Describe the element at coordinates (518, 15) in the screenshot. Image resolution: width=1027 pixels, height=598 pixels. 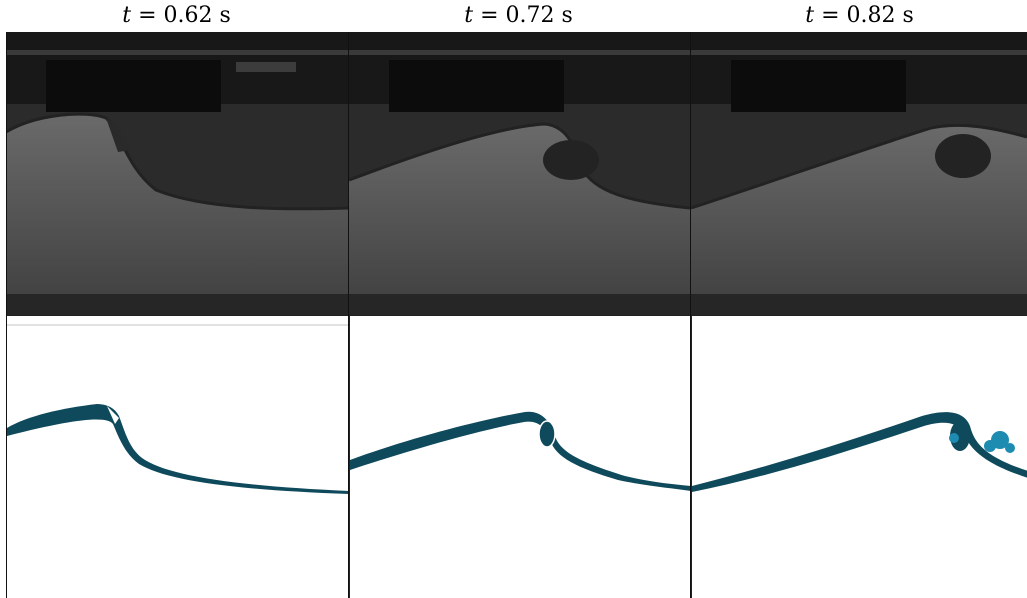
I see `time-label-2: t = 0.72 s` at that location.